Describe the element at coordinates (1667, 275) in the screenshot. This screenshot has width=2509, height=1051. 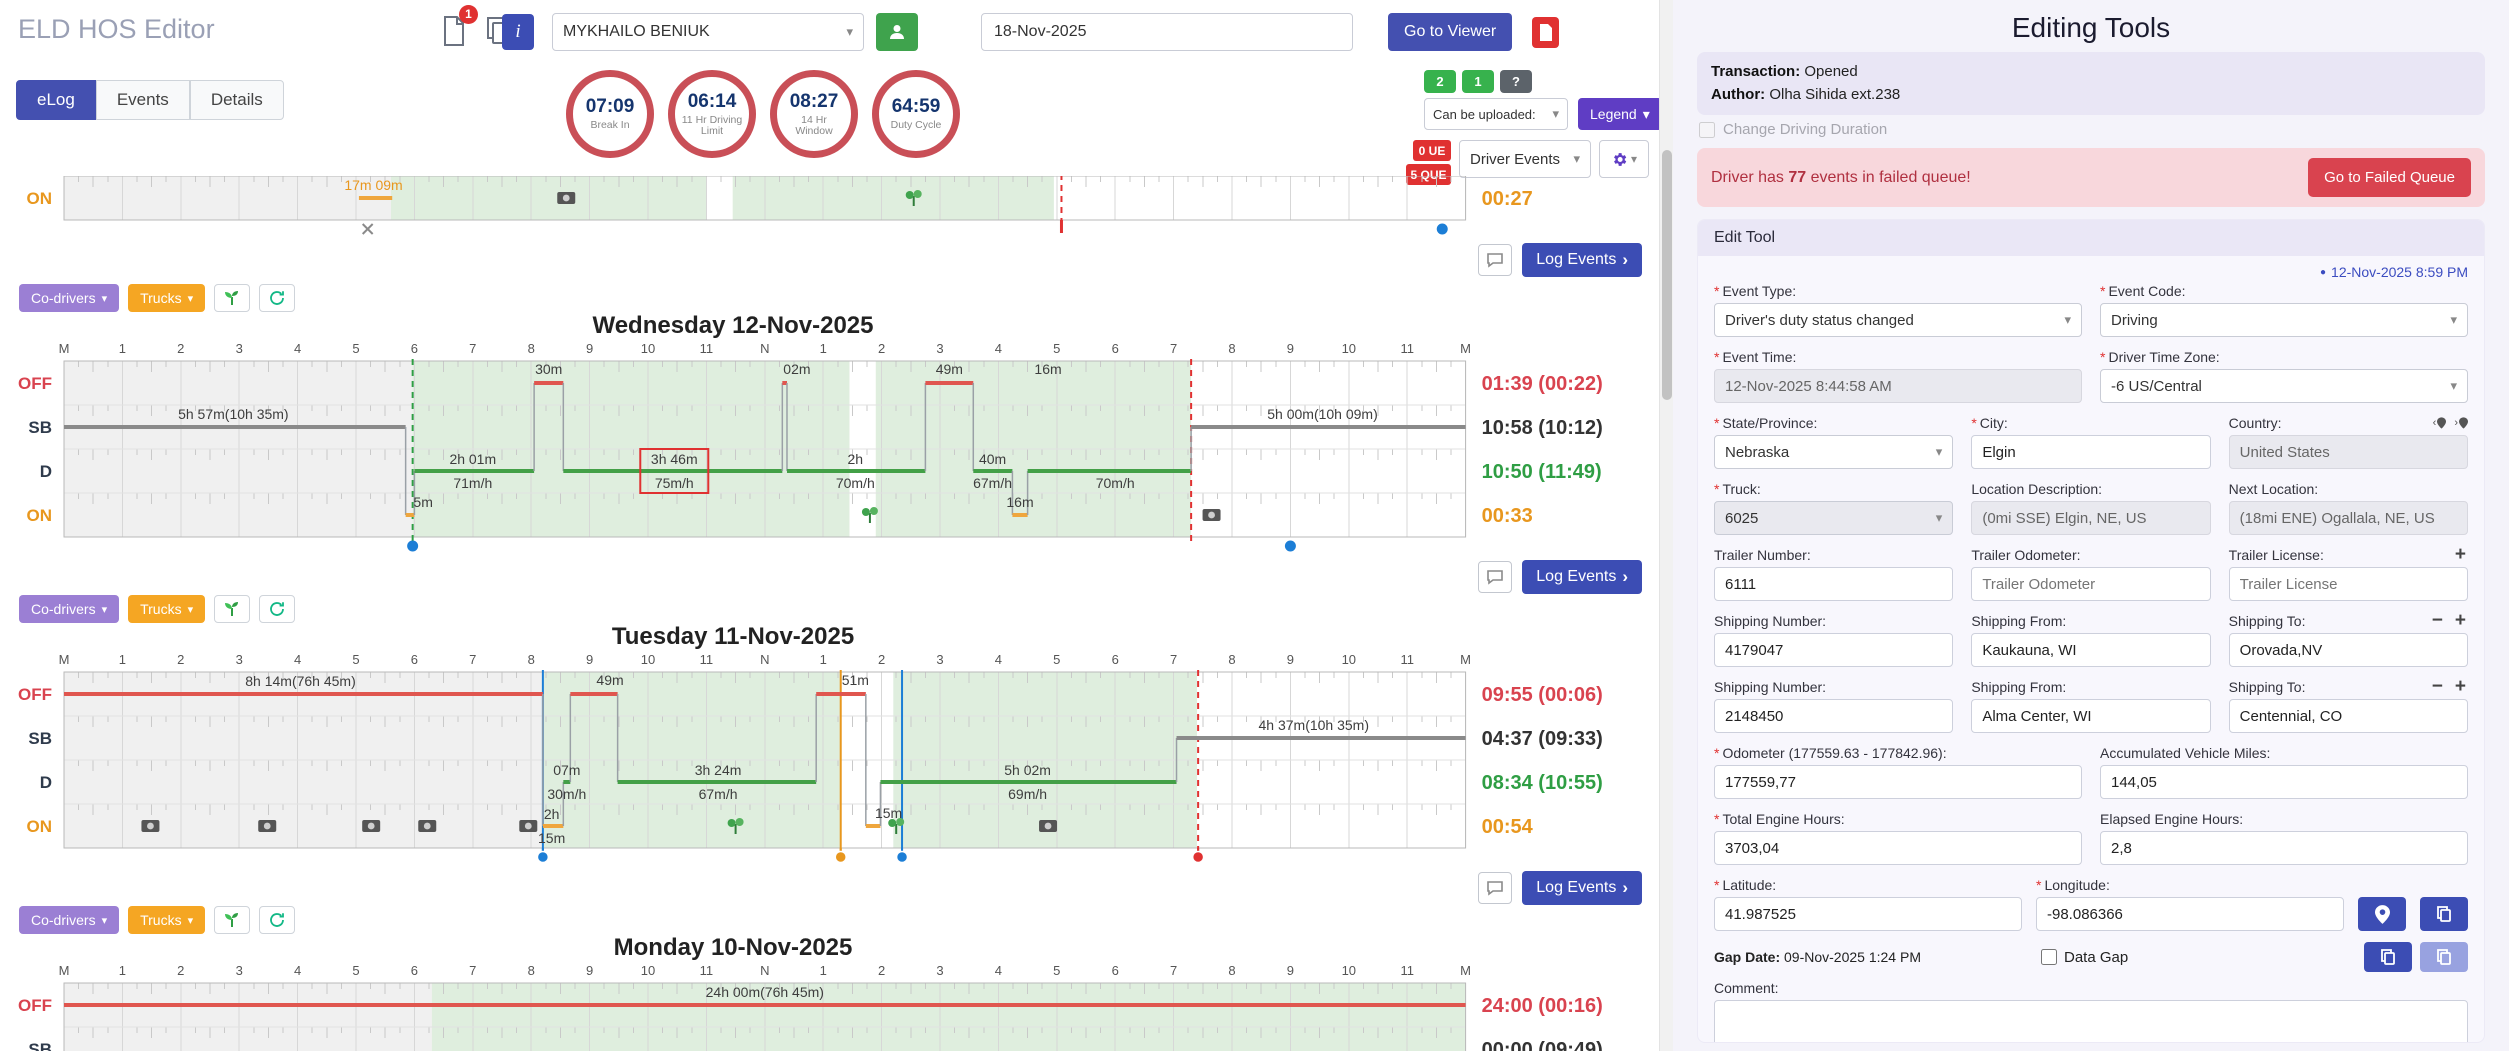
I see `scrollbar-thumb` at that location.